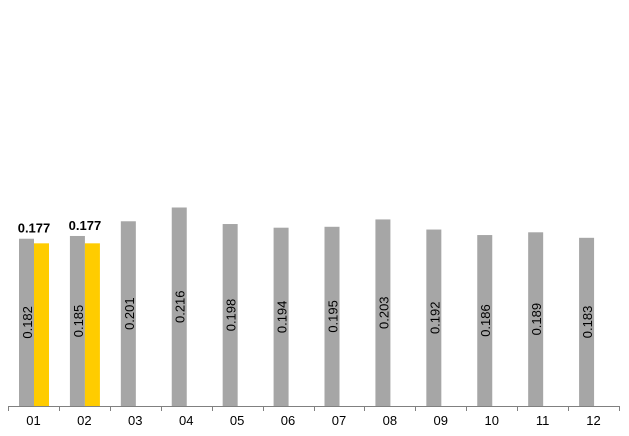 Image resolution: width=629 pixels, height=436 pixels. Describe the element at coordinates (390, 420) in the screenshot. I see `x-tick-label-08: 08` at that location.